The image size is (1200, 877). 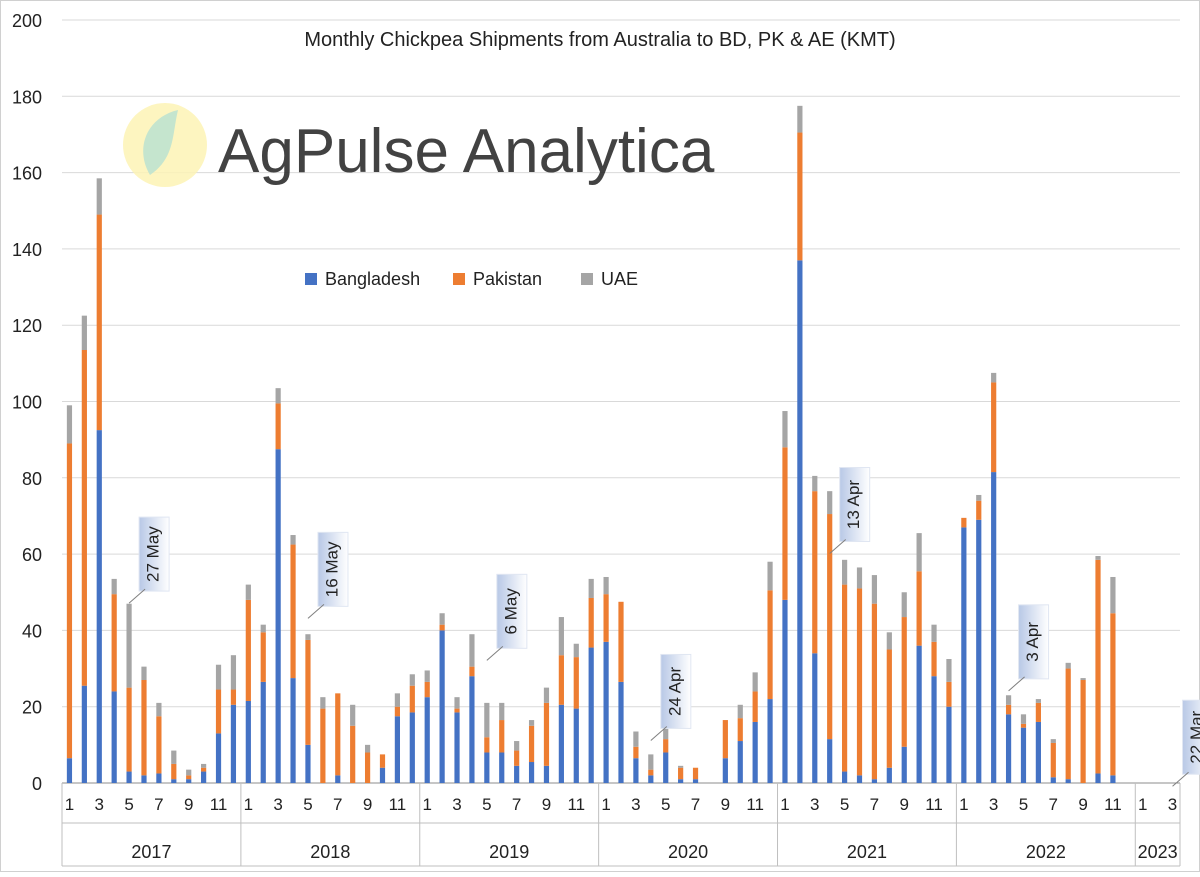 What do you see at coordinates (867, 852) in the screenshot?
I see `year-label: 2021` at bounding box center [867, 852].